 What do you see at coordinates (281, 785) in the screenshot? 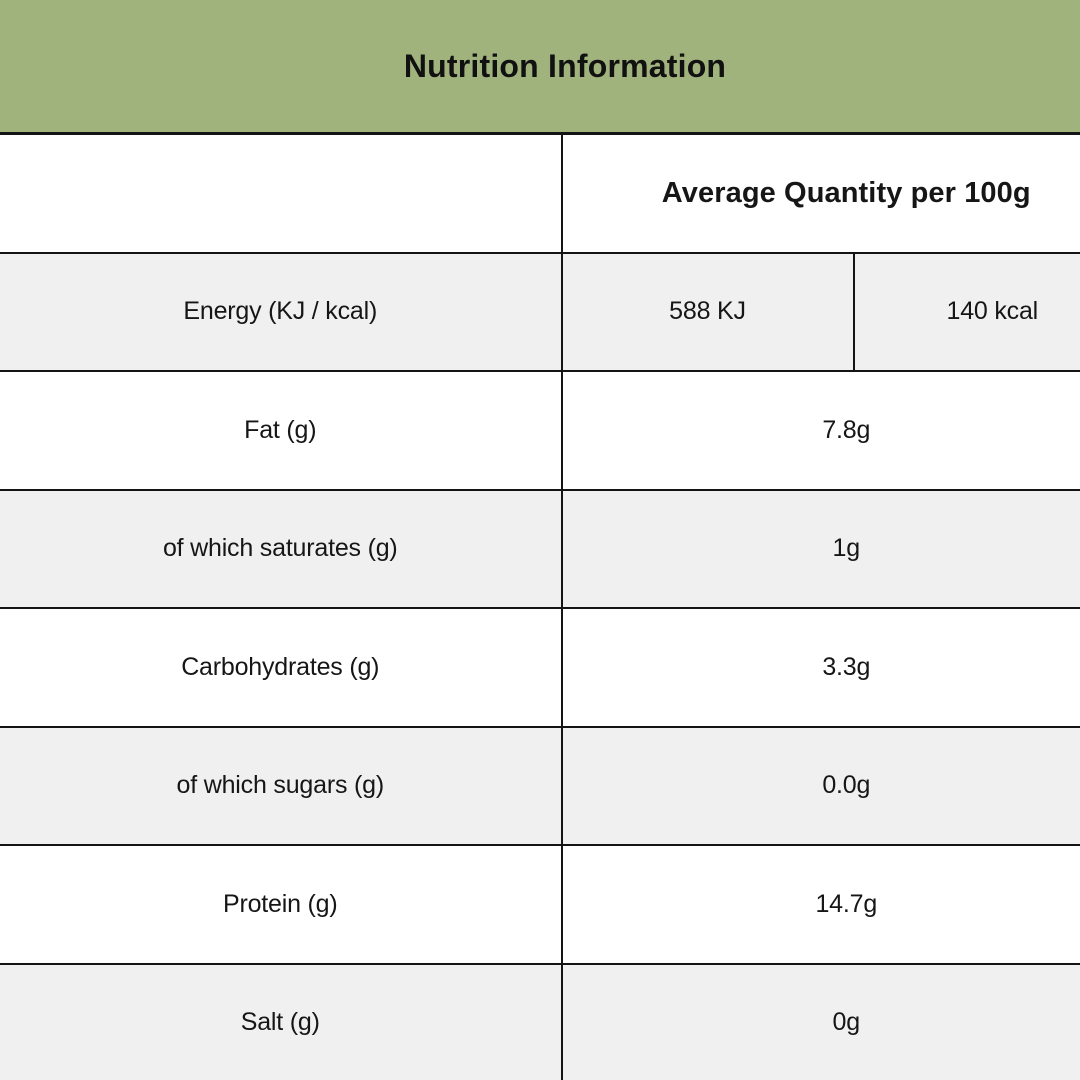
I see `row-label: of which sugars (g)` at bounding box center [281, 785].